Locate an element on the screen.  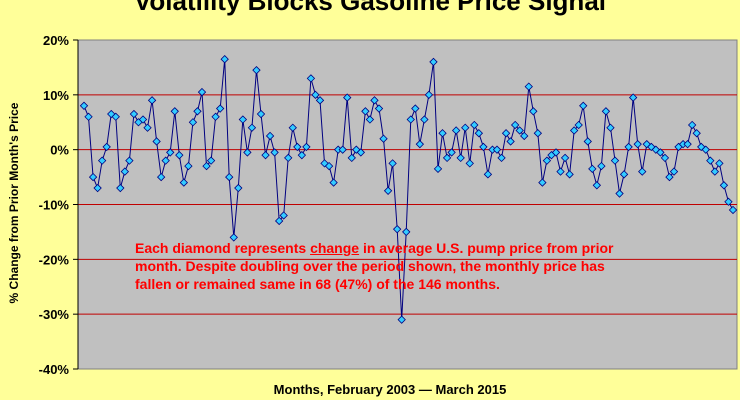
x-axis-label: Months, February 2003 — March 2015 is located at coordinates (390, 389).